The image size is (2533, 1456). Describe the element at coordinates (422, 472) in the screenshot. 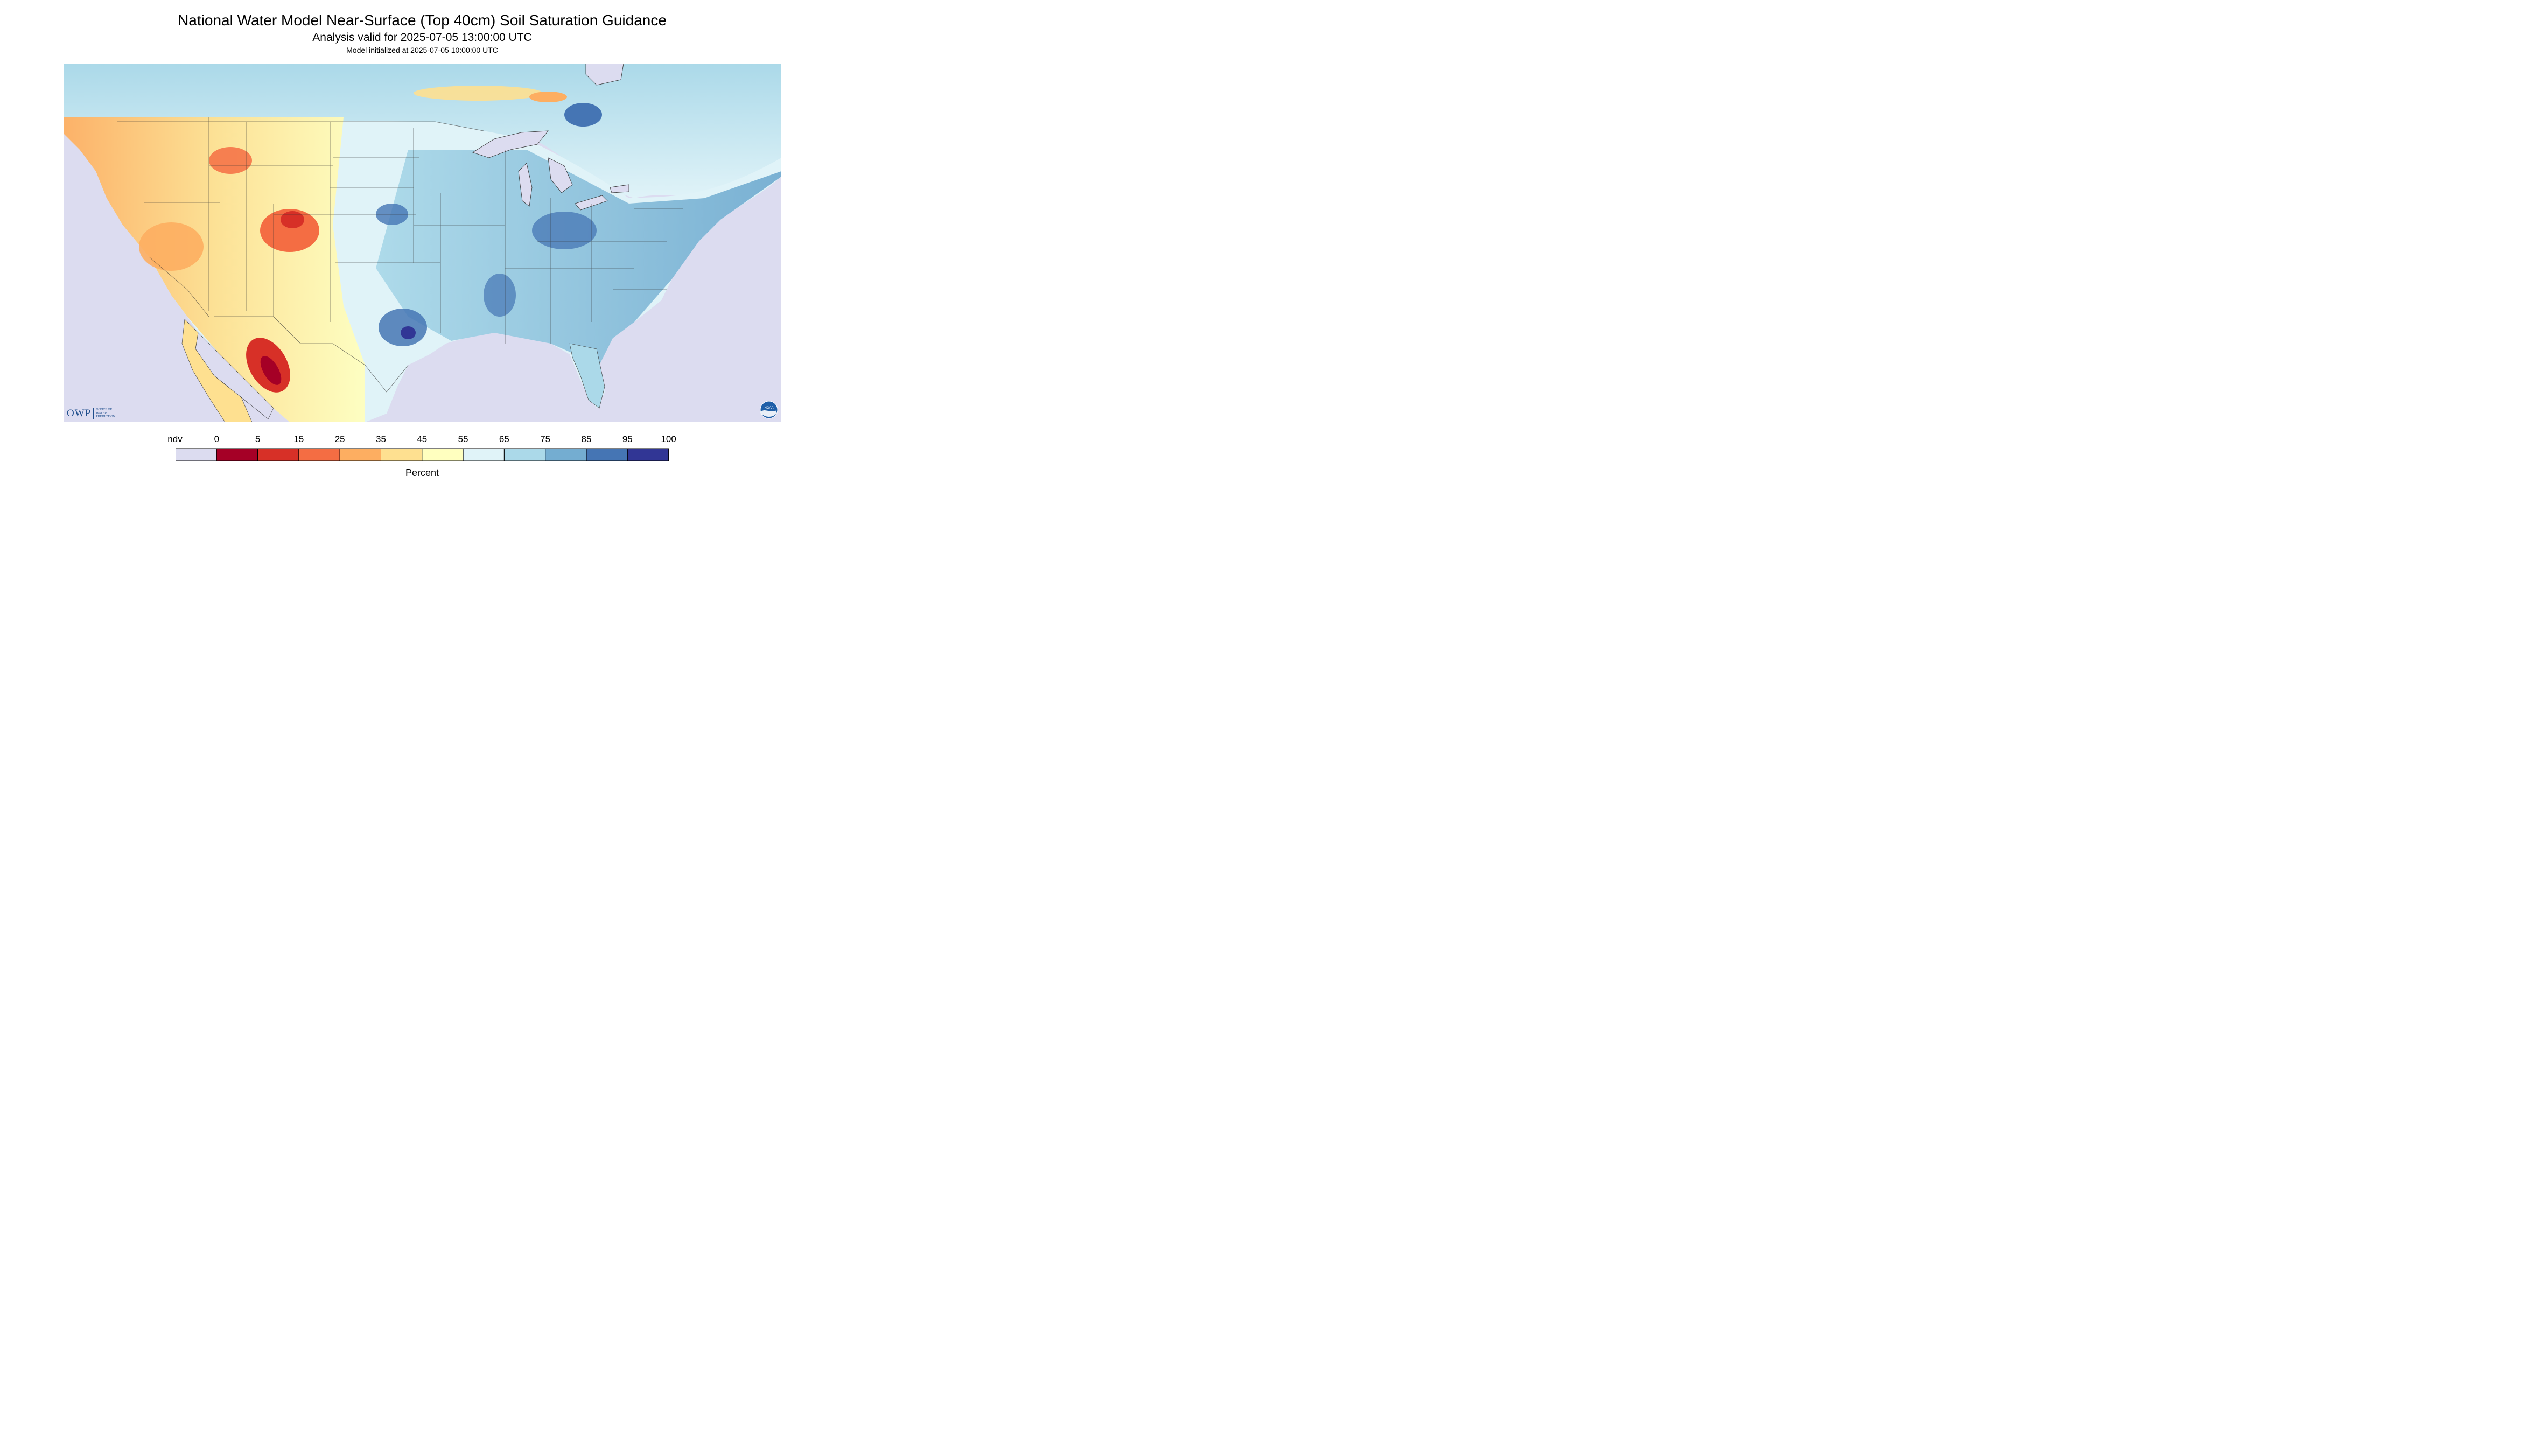

I see `legend-units-label: Percent` at that location.